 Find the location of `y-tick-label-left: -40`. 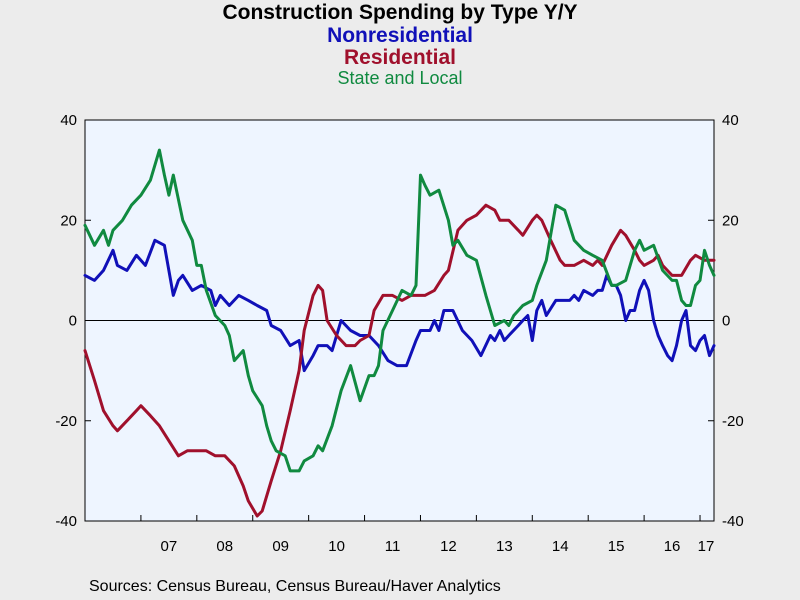

y-tick-label-left: -40 is located at coordinates (66, 521).